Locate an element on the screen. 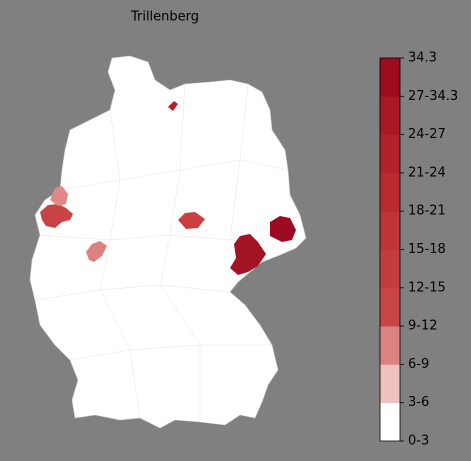 This screenshot has width=471, height=461. colorbar-label: 3-6 is located at coordinates (418, 402).